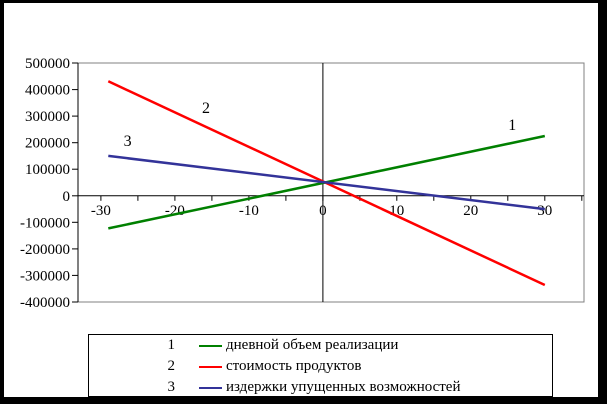 The image size is (607, 404). I want to click on legend-line-sample-green-icon, so click(210, 345).